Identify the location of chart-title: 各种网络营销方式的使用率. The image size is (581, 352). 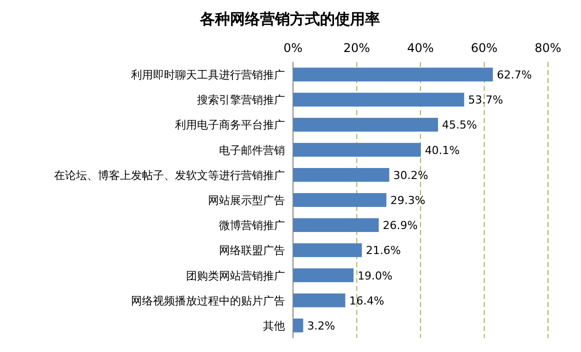
(289, 19).